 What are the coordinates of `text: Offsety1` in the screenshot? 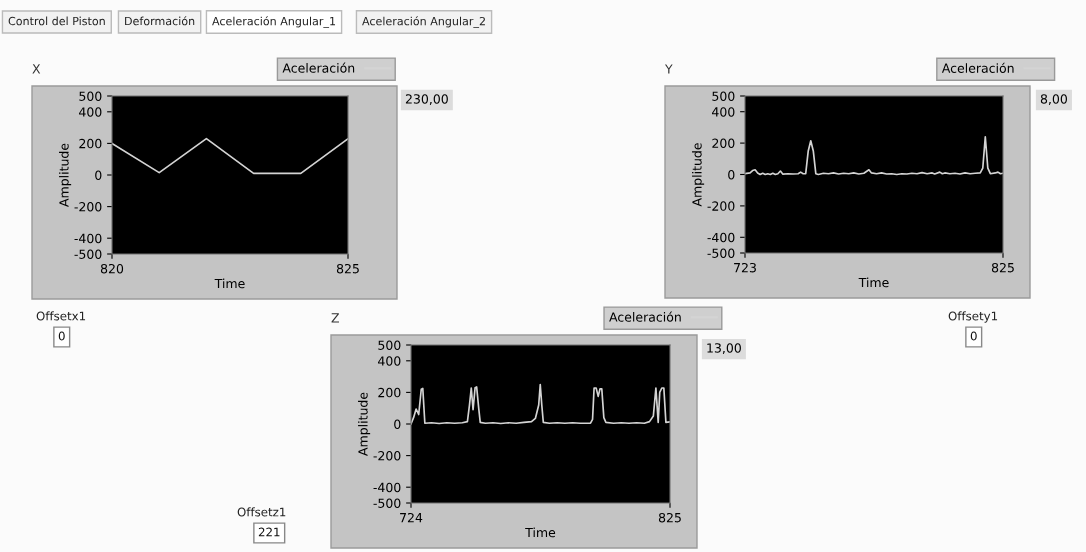 It's located at (973, 317).